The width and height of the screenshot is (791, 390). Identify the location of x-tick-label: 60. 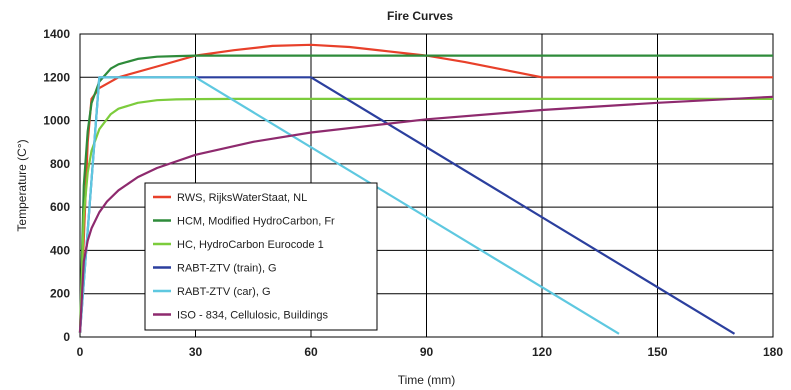
(311, 352).